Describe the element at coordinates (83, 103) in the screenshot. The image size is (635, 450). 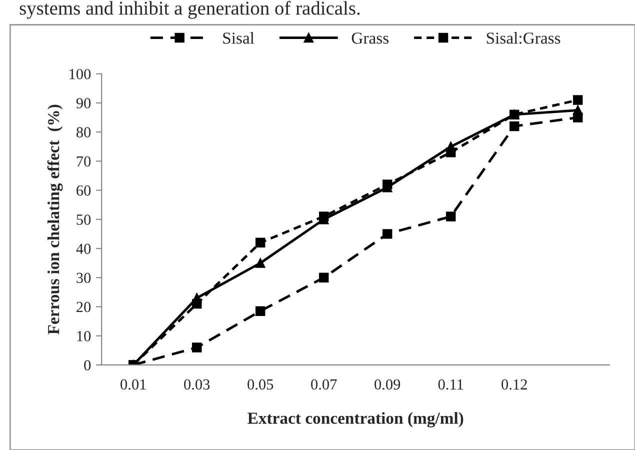
I see `y-tick-label: 90` at that location.